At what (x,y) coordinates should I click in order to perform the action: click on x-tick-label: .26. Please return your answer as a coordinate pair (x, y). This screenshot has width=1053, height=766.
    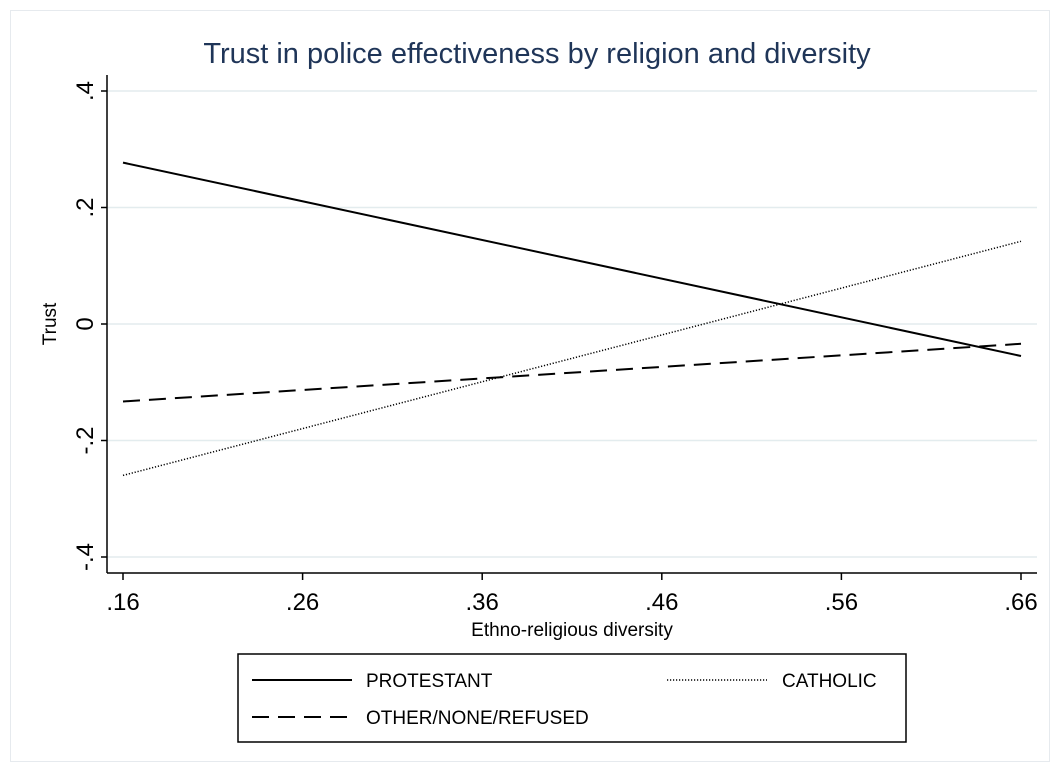
    Looking at the image, I should click on (302, 602).